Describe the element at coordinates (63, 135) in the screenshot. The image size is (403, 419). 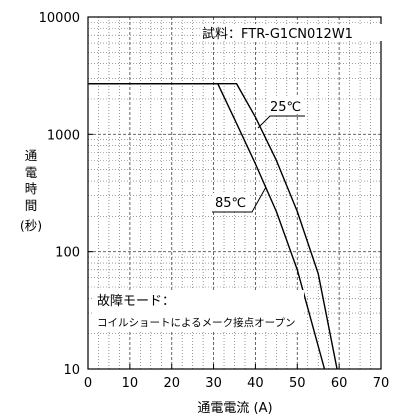
I see `y-tick-label: 1000` at that location.